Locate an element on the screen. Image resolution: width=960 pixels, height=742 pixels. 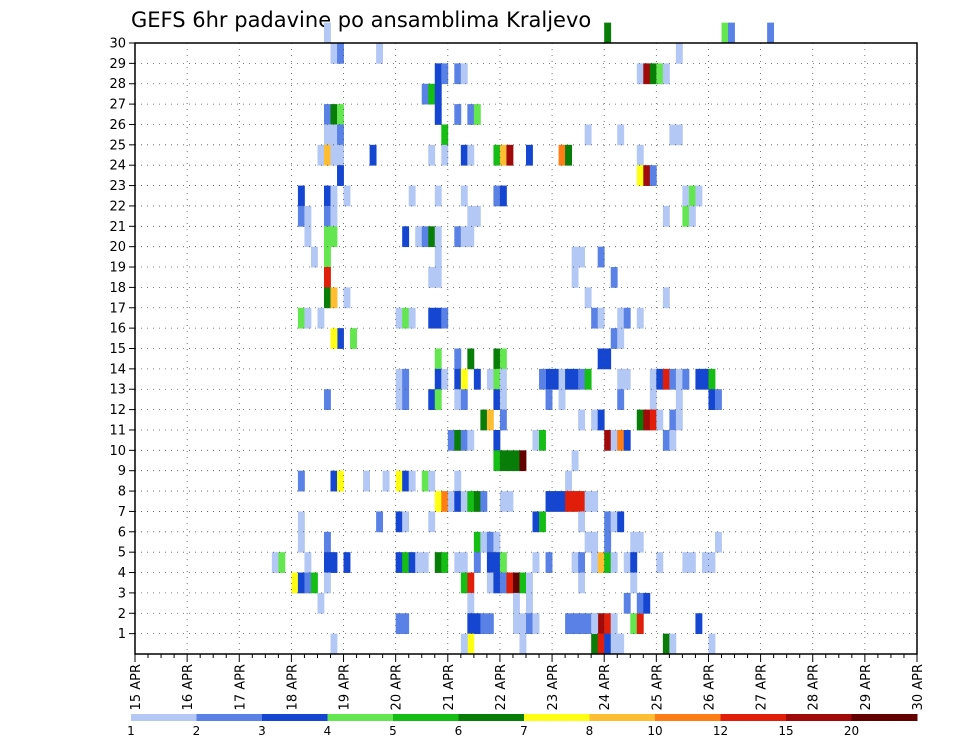
y-tick-label: 3 is located at coordinates (122, 593).